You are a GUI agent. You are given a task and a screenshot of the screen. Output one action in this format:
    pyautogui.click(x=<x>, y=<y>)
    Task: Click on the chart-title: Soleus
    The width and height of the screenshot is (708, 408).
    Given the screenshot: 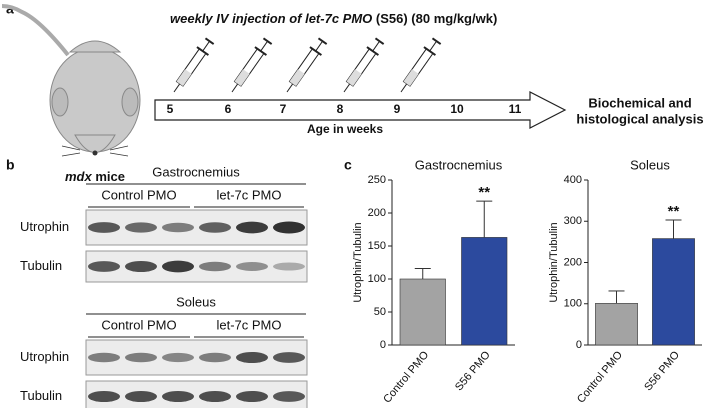 What is the action you would take?
    pyautogui.click(x=650, y=164)
    